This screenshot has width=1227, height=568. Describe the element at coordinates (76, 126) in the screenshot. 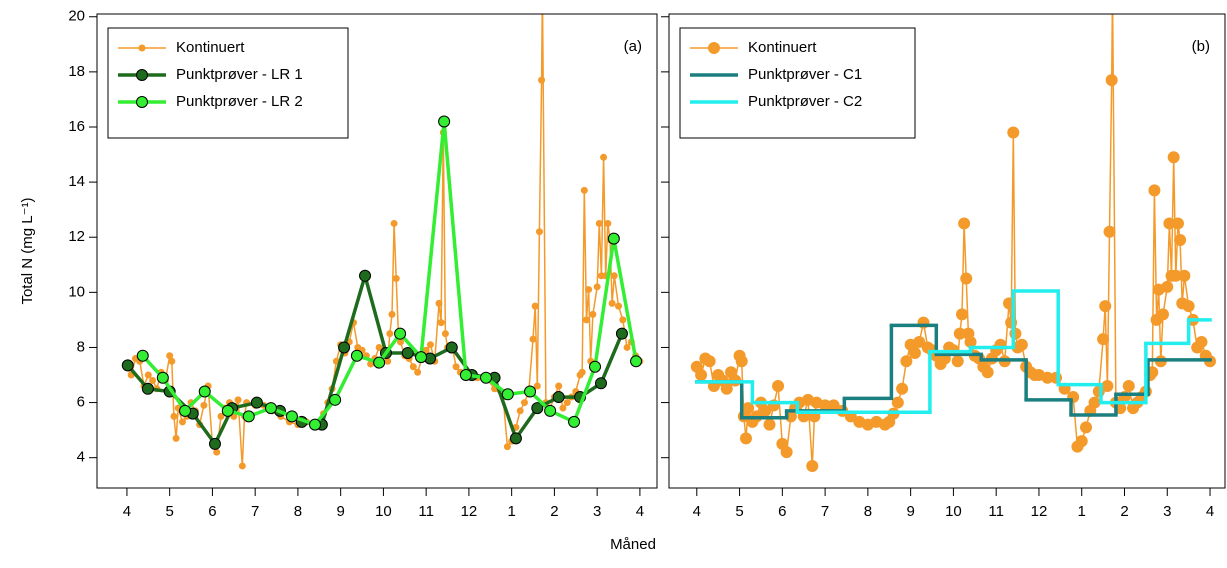

I see `y-tick-label: 16` at that location.